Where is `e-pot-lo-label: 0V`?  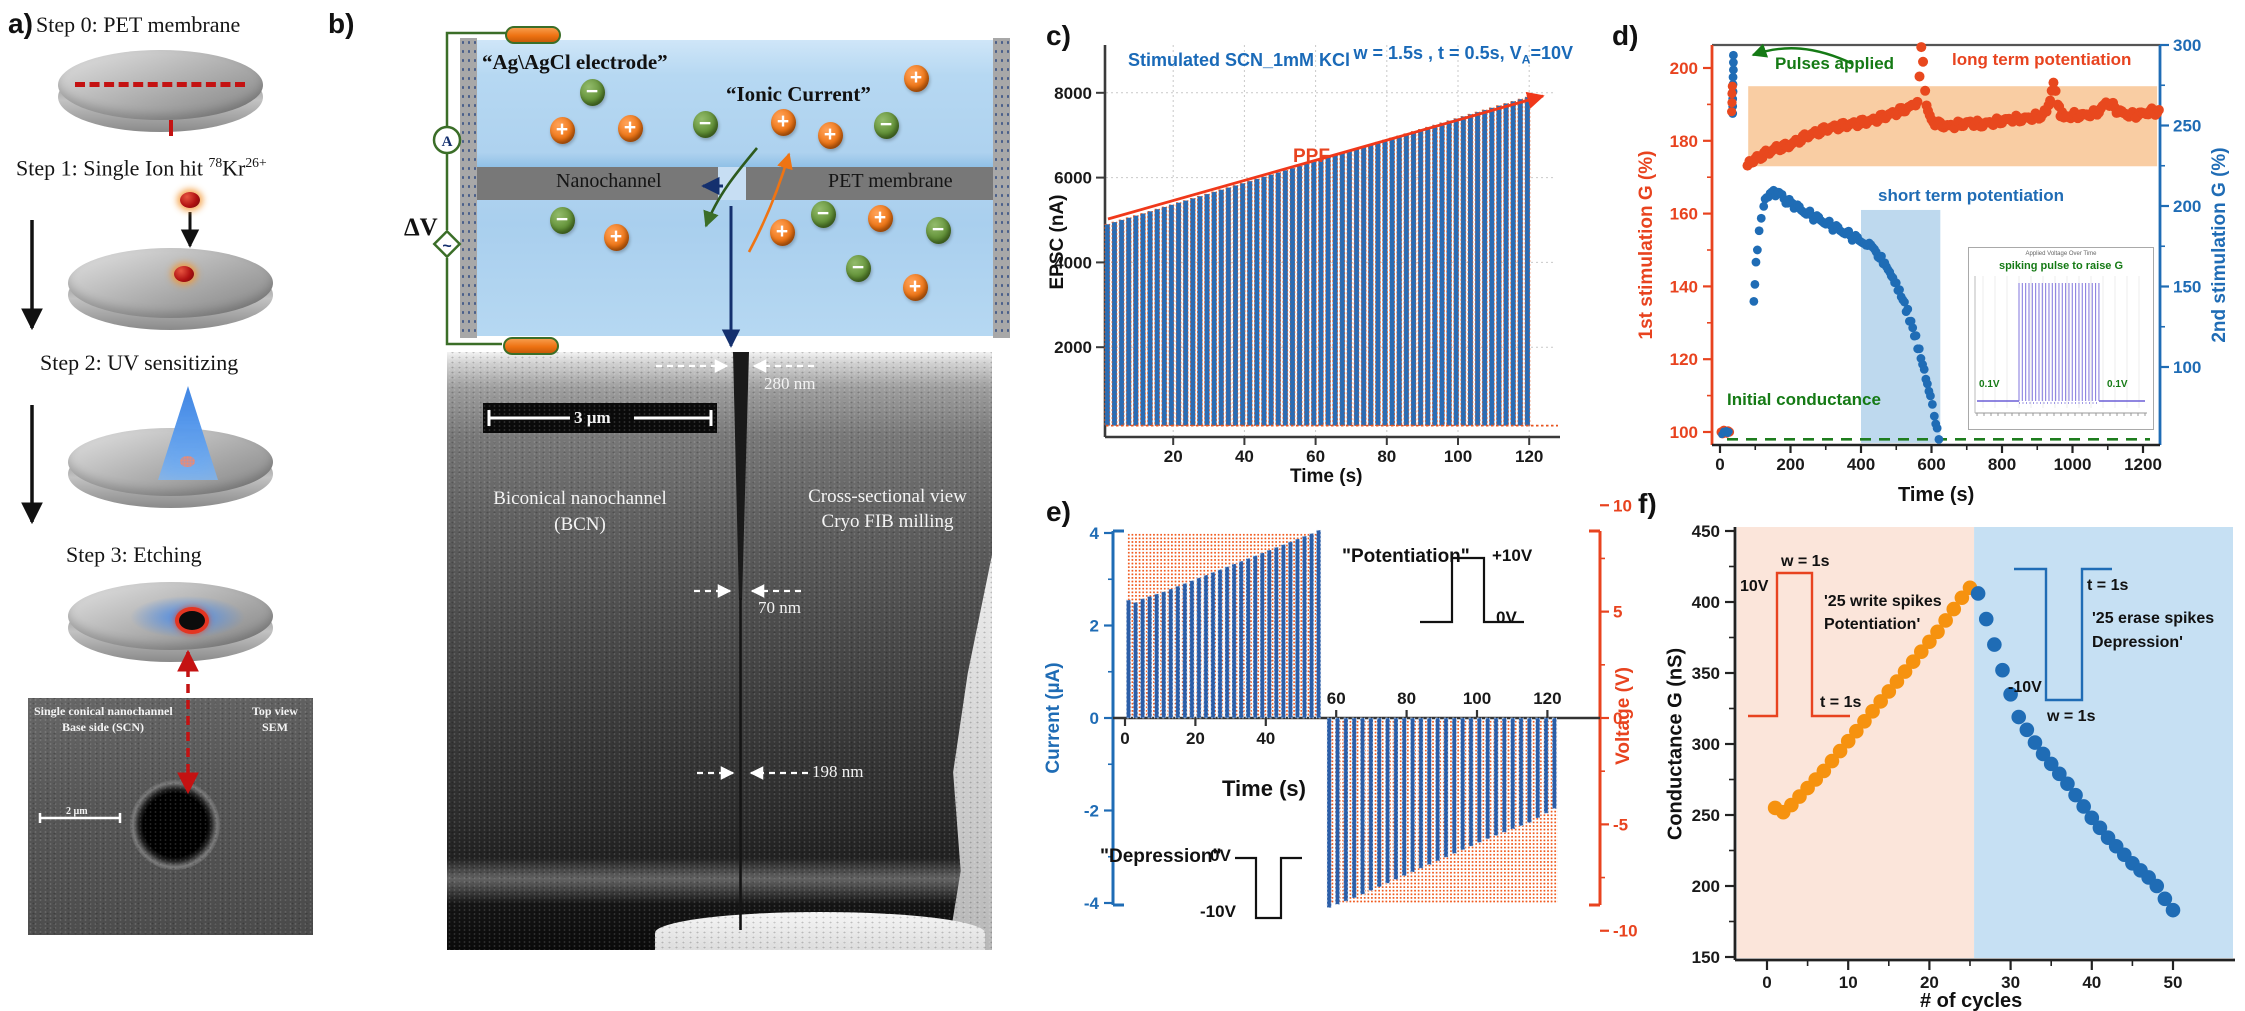
e-pot-lo-label: 0V is located at coordinates (1506, 617).